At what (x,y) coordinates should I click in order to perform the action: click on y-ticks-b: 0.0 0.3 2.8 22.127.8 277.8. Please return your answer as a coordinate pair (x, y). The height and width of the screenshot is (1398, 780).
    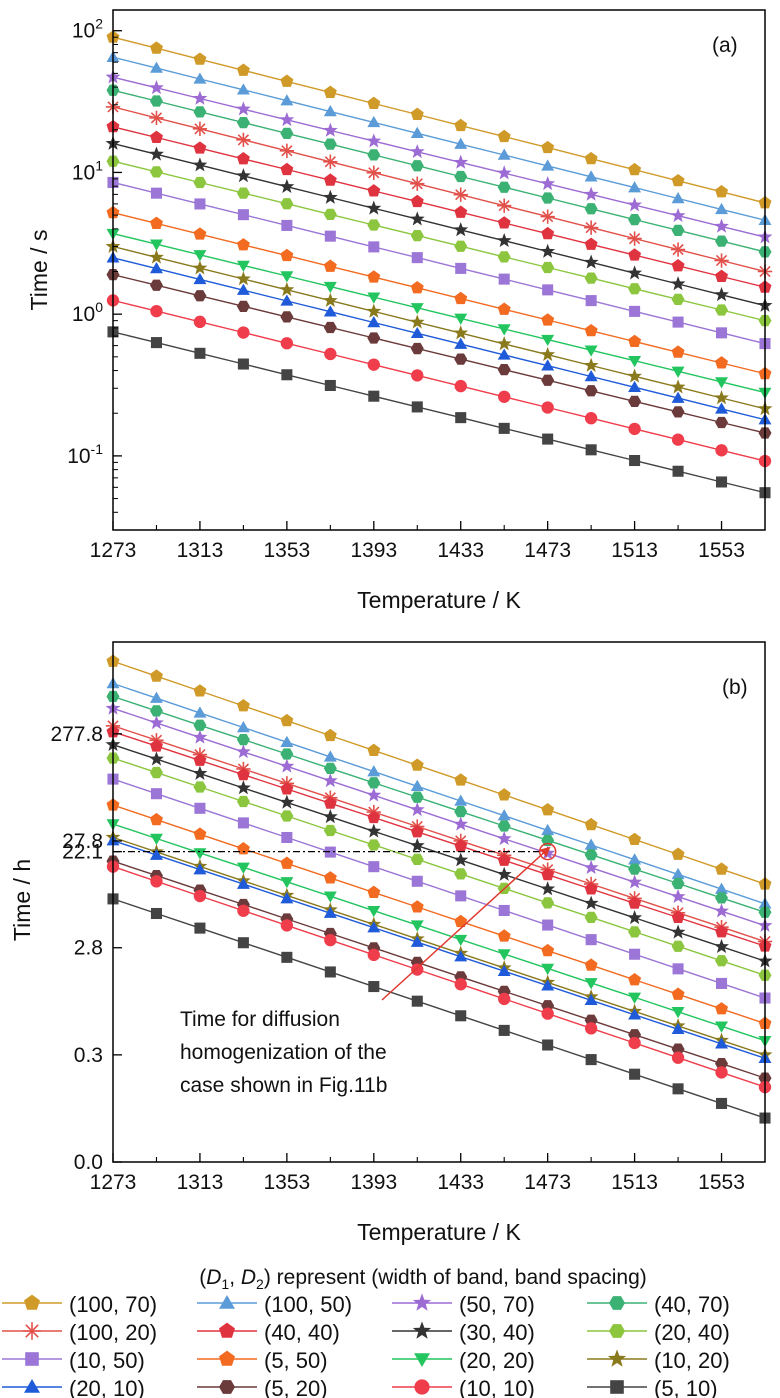
    Looking at the image, I should click on (86, 948).